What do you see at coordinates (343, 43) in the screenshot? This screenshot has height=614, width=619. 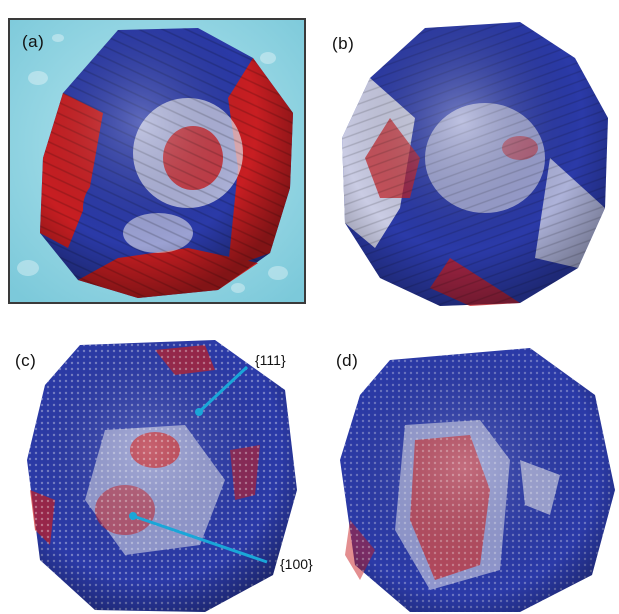 I see `panel-b-label: (b)` at bounding box center [343, 43].